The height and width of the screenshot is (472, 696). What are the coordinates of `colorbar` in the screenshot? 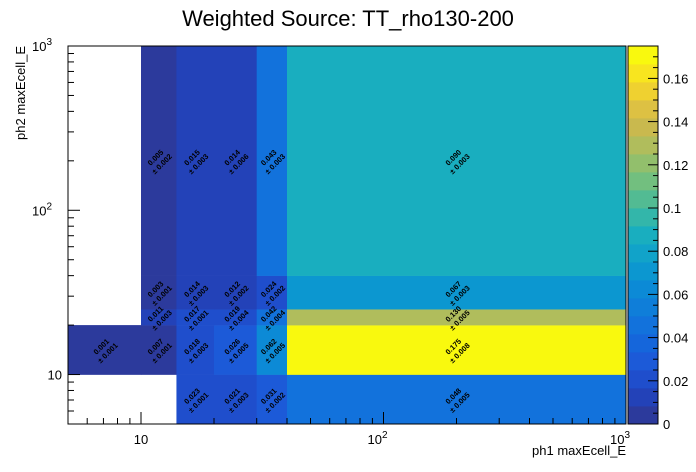 It's located at (643, 235).